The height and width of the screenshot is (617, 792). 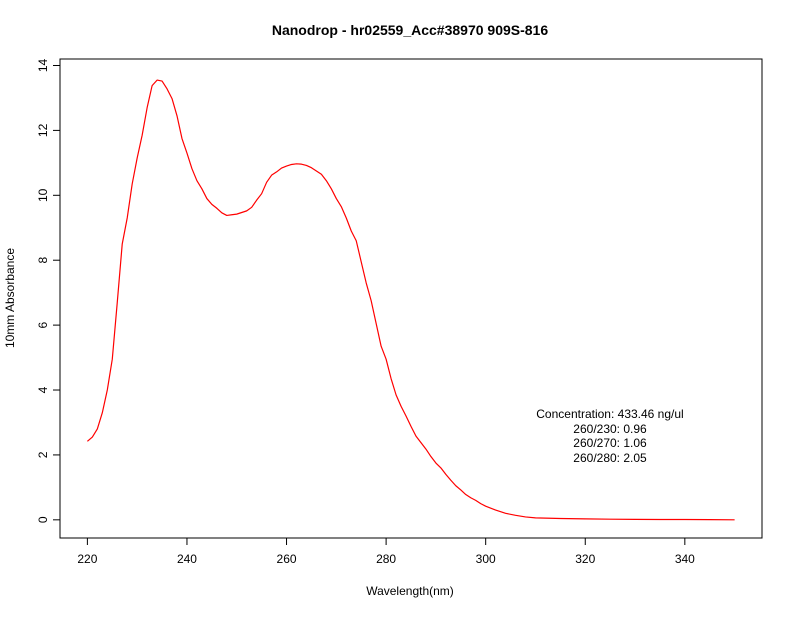 I want to click on ratio-260-230-annotation: 260/230: 0.96, so click(x=610, y=429).